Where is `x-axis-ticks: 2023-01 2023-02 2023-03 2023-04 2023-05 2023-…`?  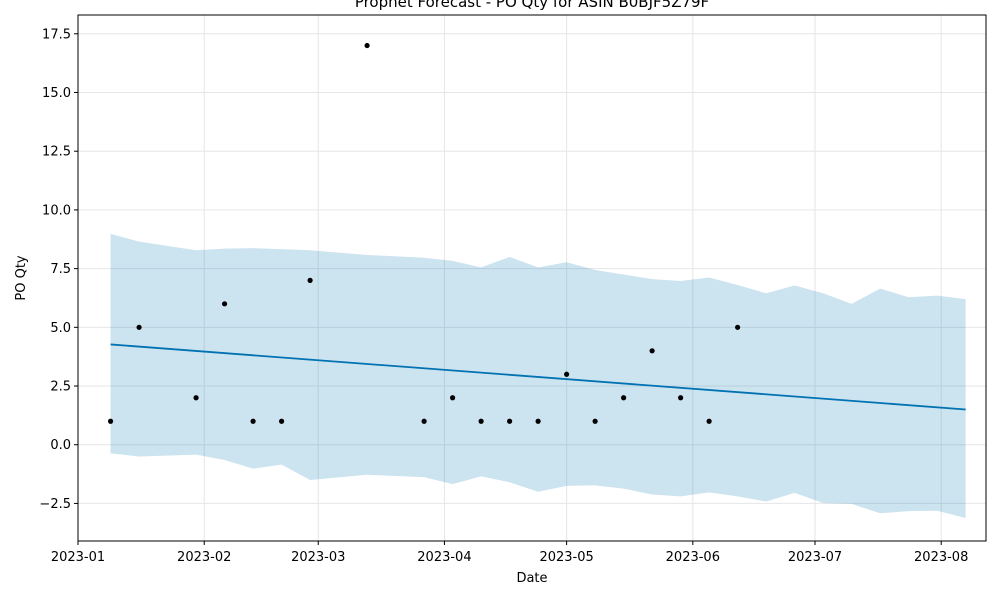 x-axis-ticks: 2023-01 2023-02 2023-03 2023-04 2023-05 2023-… is located at coordinates (509, 553).